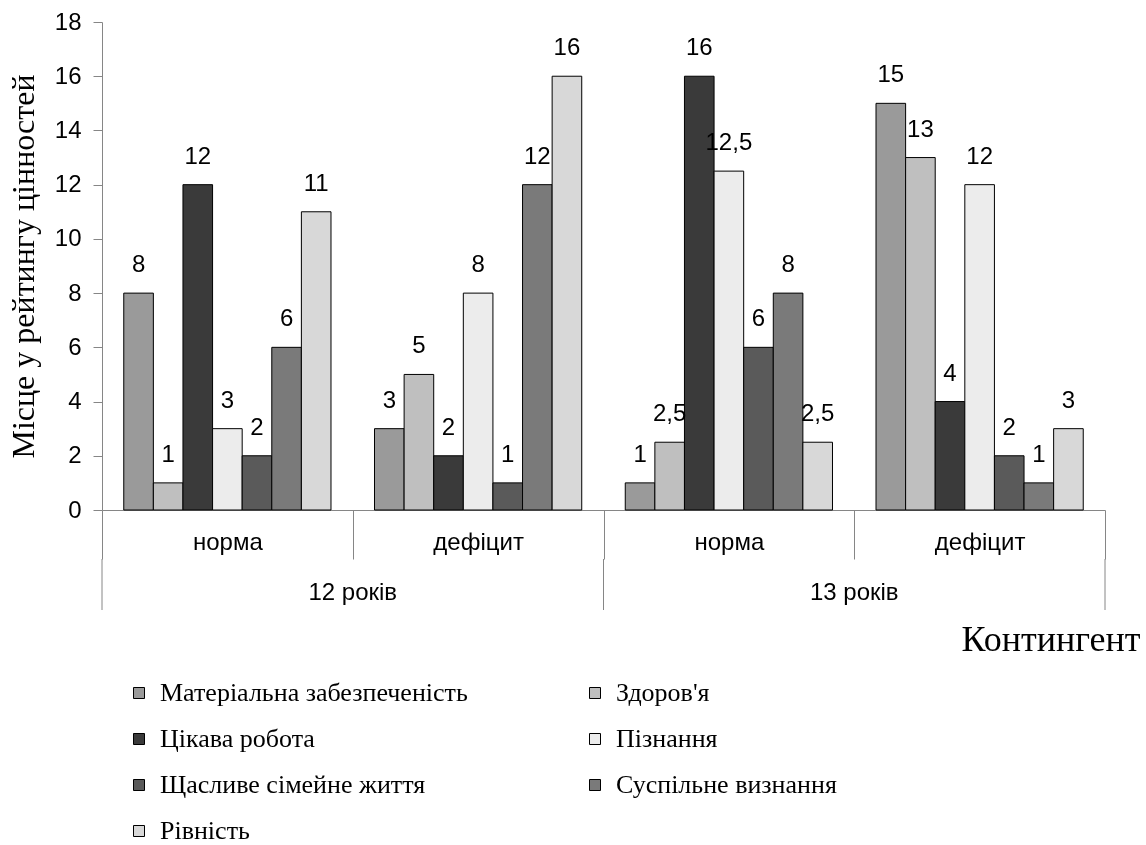 This screenshot has width=1146, height=845. I want to click on text: 13 років, so click(854, 591).